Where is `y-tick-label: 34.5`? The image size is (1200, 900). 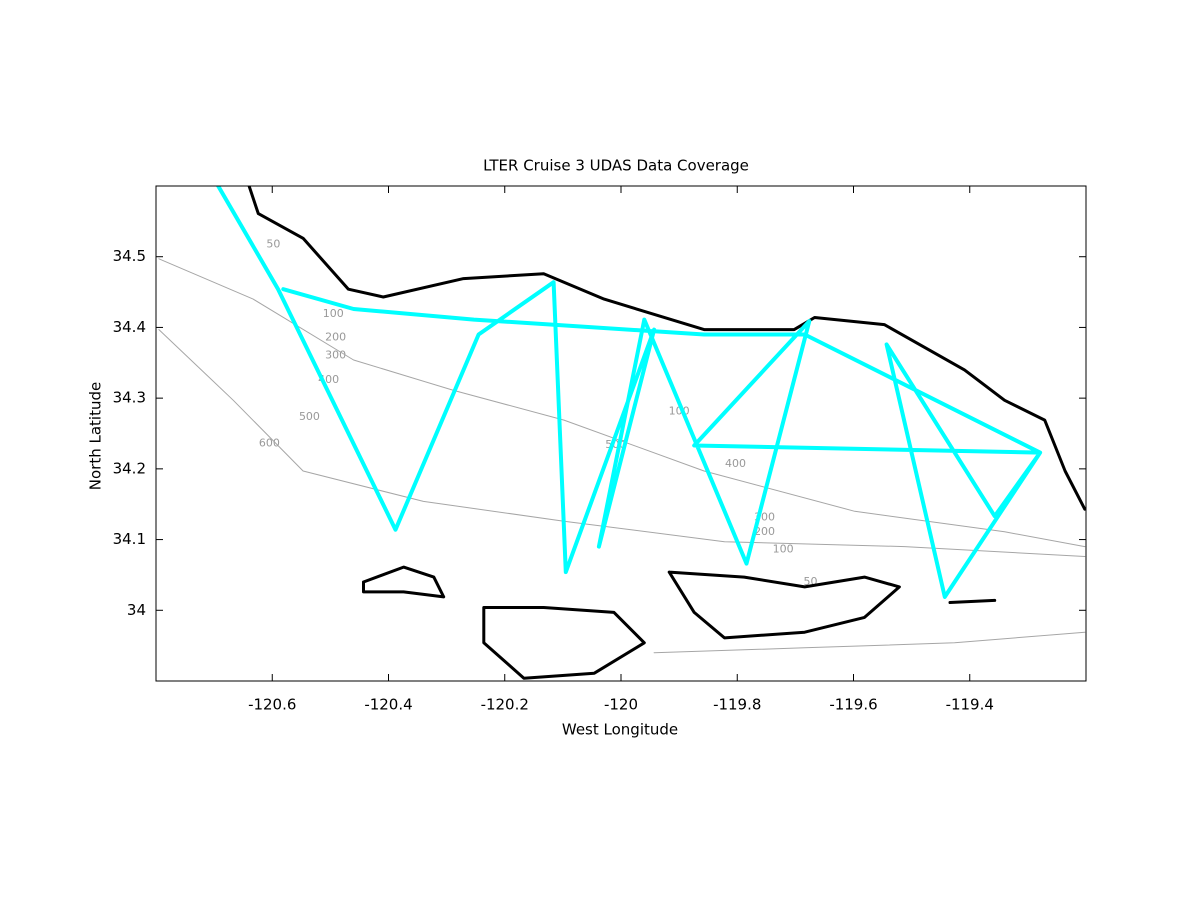 y-tick-label: 34.5 is located at coordinates (129, 256).